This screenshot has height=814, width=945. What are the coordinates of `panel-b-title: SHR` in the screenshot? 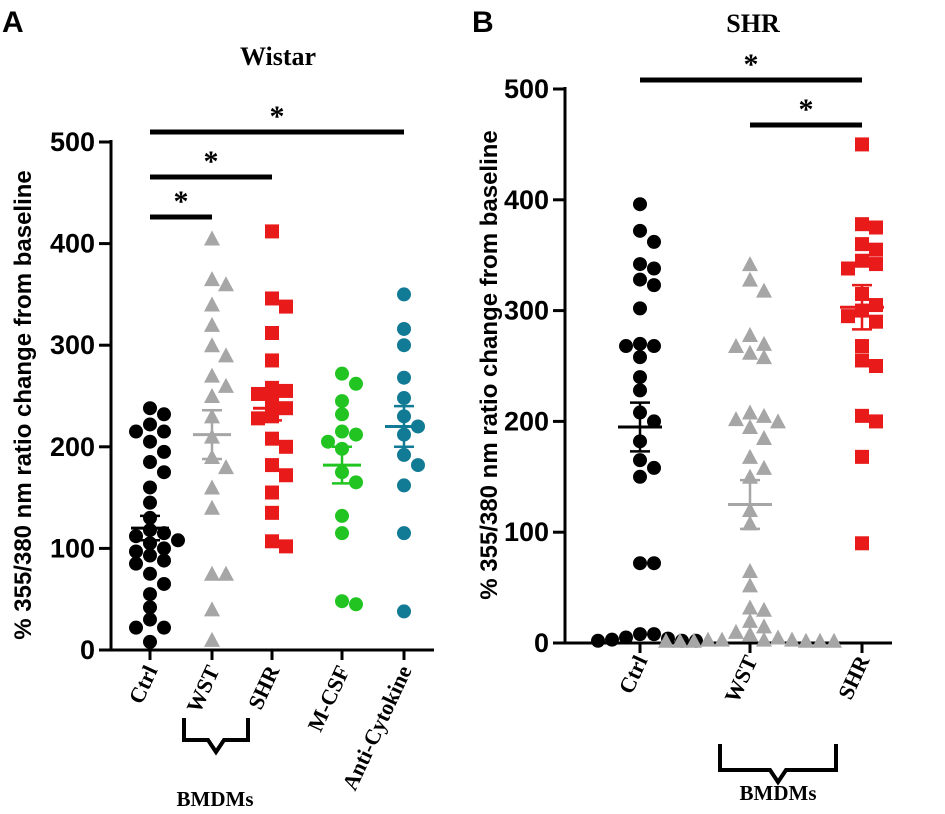 It's located at (753, 23).